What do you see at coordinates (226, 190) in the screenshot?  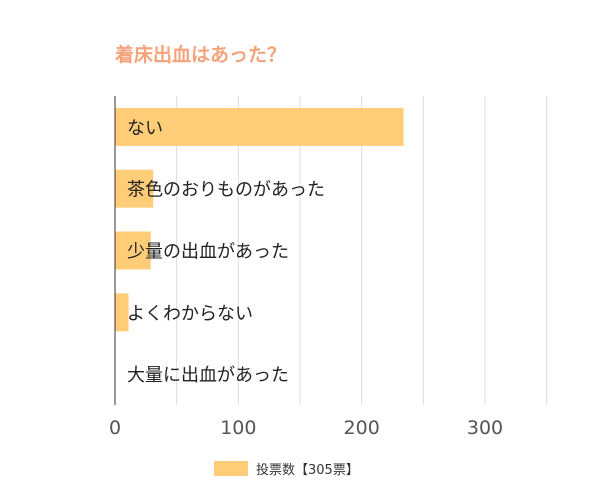 I see `category-label: 茶色のおりものがあった` at bounding box center [226, 190].